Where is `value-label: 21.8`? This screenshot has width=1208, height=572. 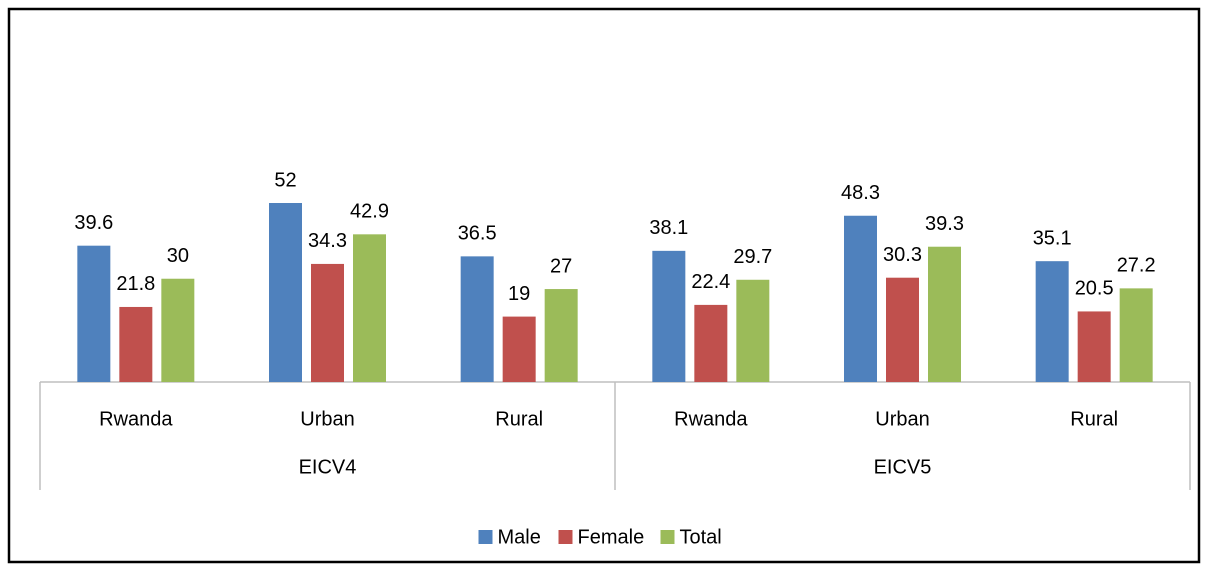 value-label: 21.8 is located at coordinates (135, 284).